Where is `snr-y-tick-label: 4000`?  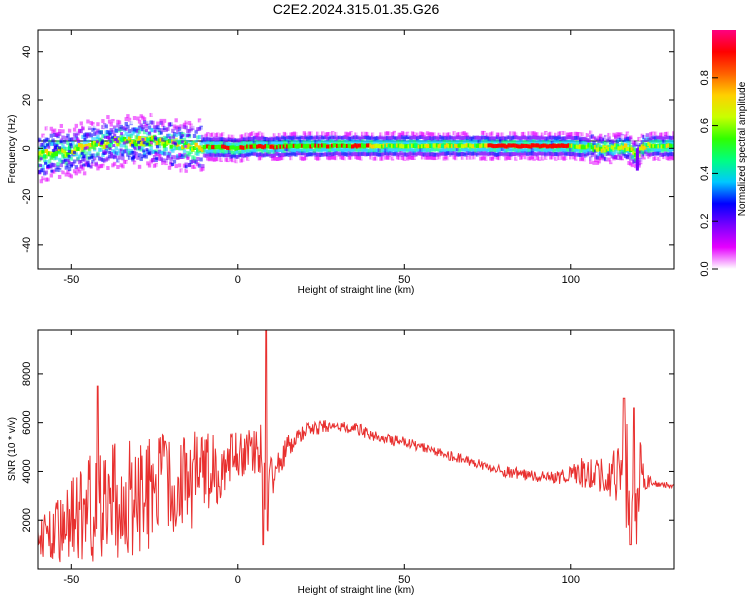 snr-y-tick-label: 4000 is located at coordinates (27, 471).